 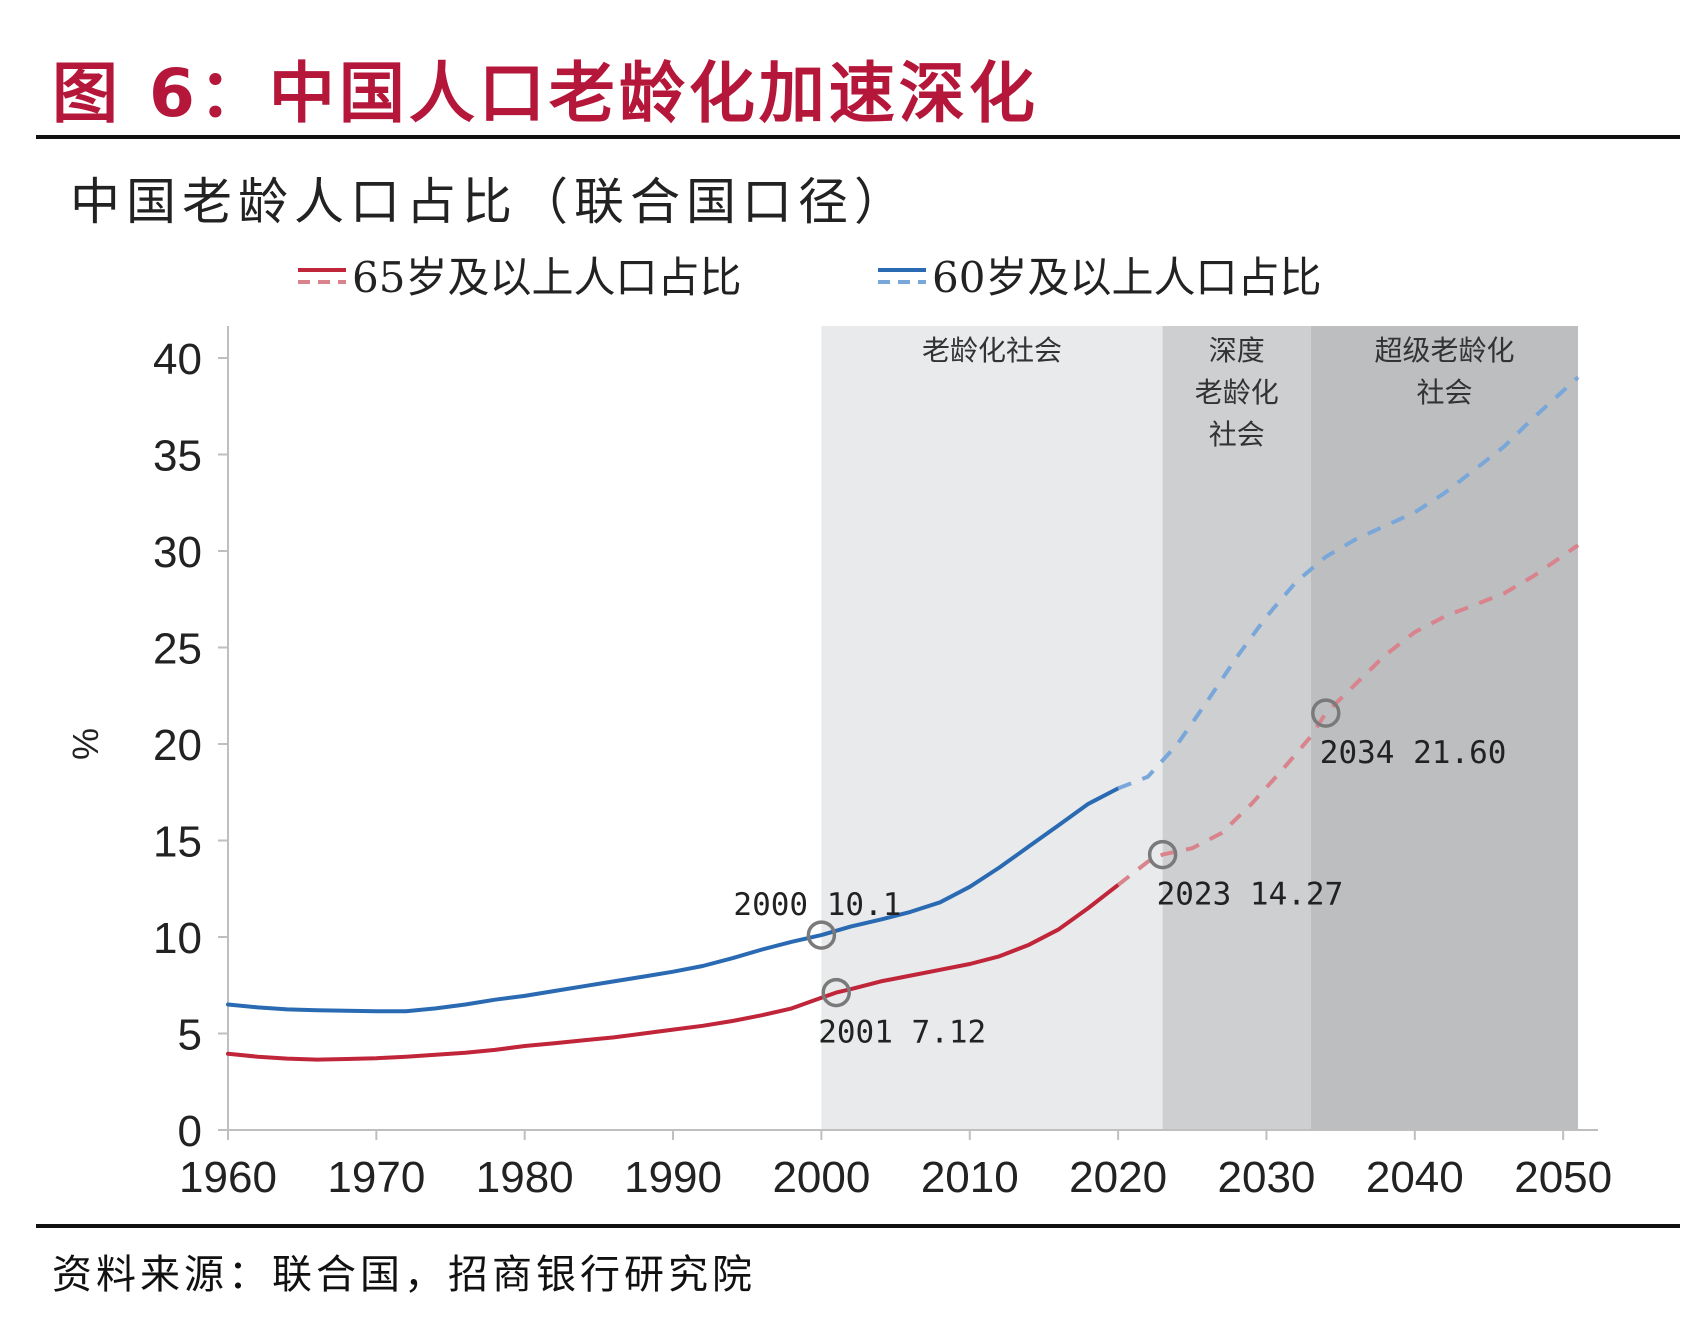 I want to click on region-label: 超级老龄化, so click(x=1444, y=350).